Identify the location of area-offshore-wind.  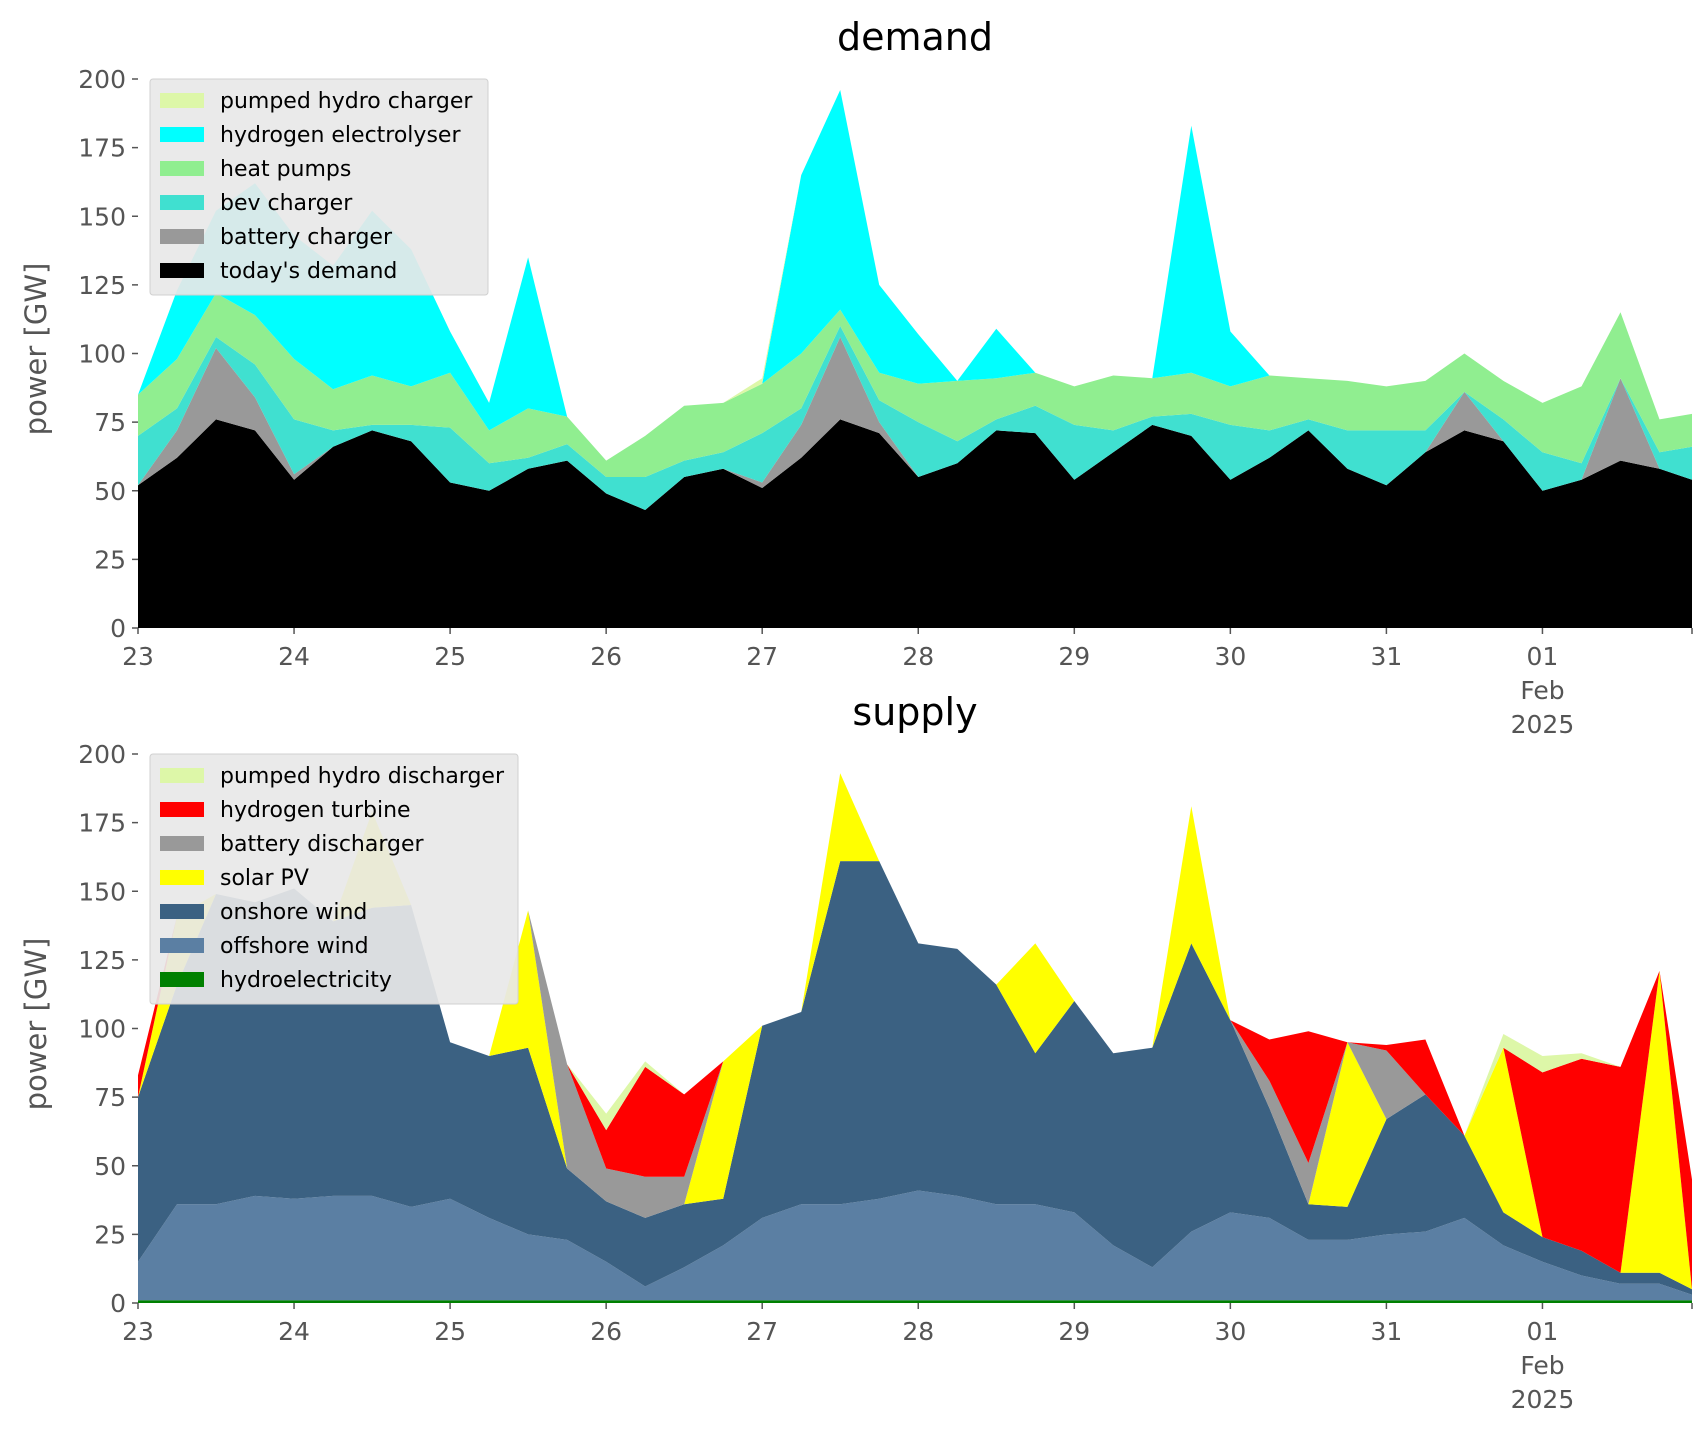
(915, 1245).